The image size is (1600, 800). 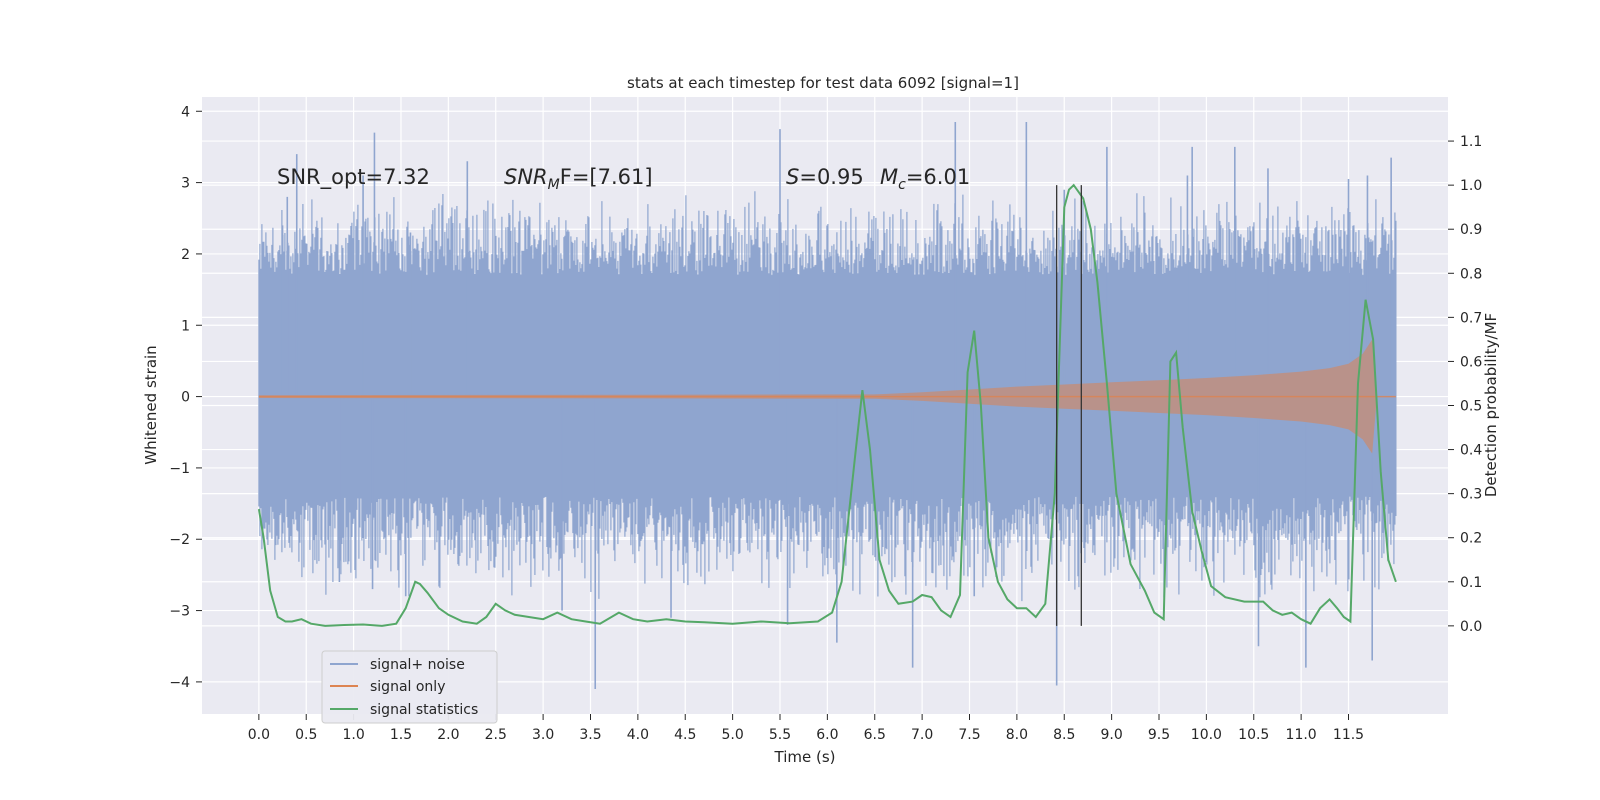 What do you see at coordinates (1471, 627) in the screenshot?
I see `right-tick-label: 0.0` at bounding box center [1471, 627].